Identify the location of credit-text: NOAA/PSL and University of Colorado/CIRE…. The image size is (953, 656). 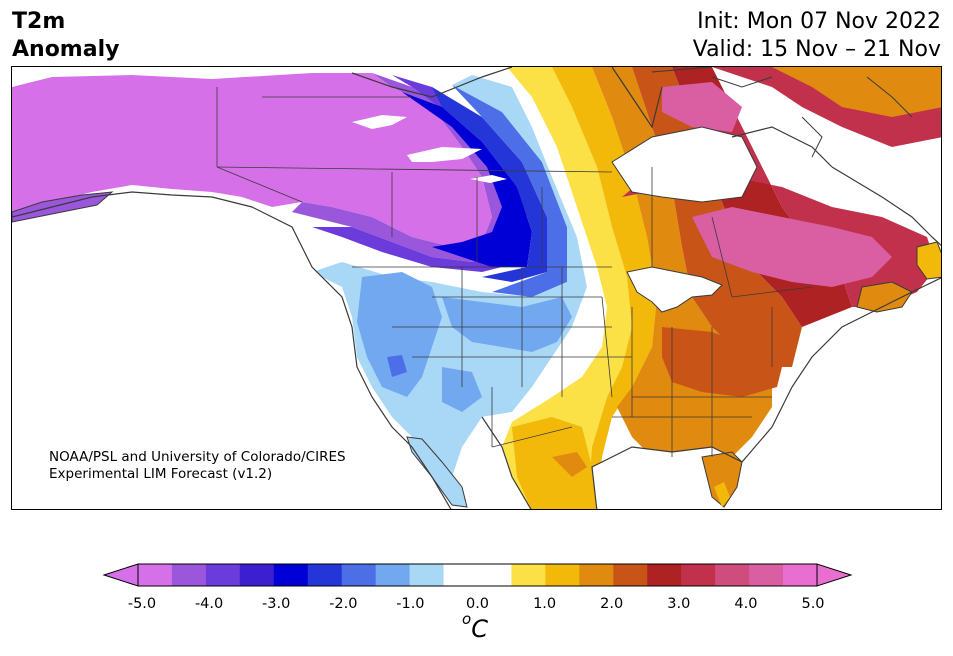
(197, 466).